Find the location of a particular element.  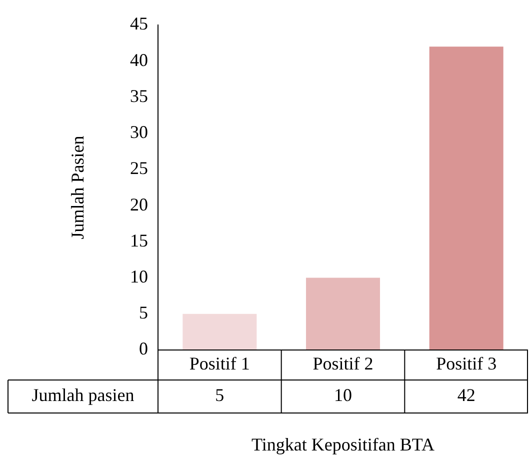

y-tick-label: 35 is located at coordinates (139, 96).